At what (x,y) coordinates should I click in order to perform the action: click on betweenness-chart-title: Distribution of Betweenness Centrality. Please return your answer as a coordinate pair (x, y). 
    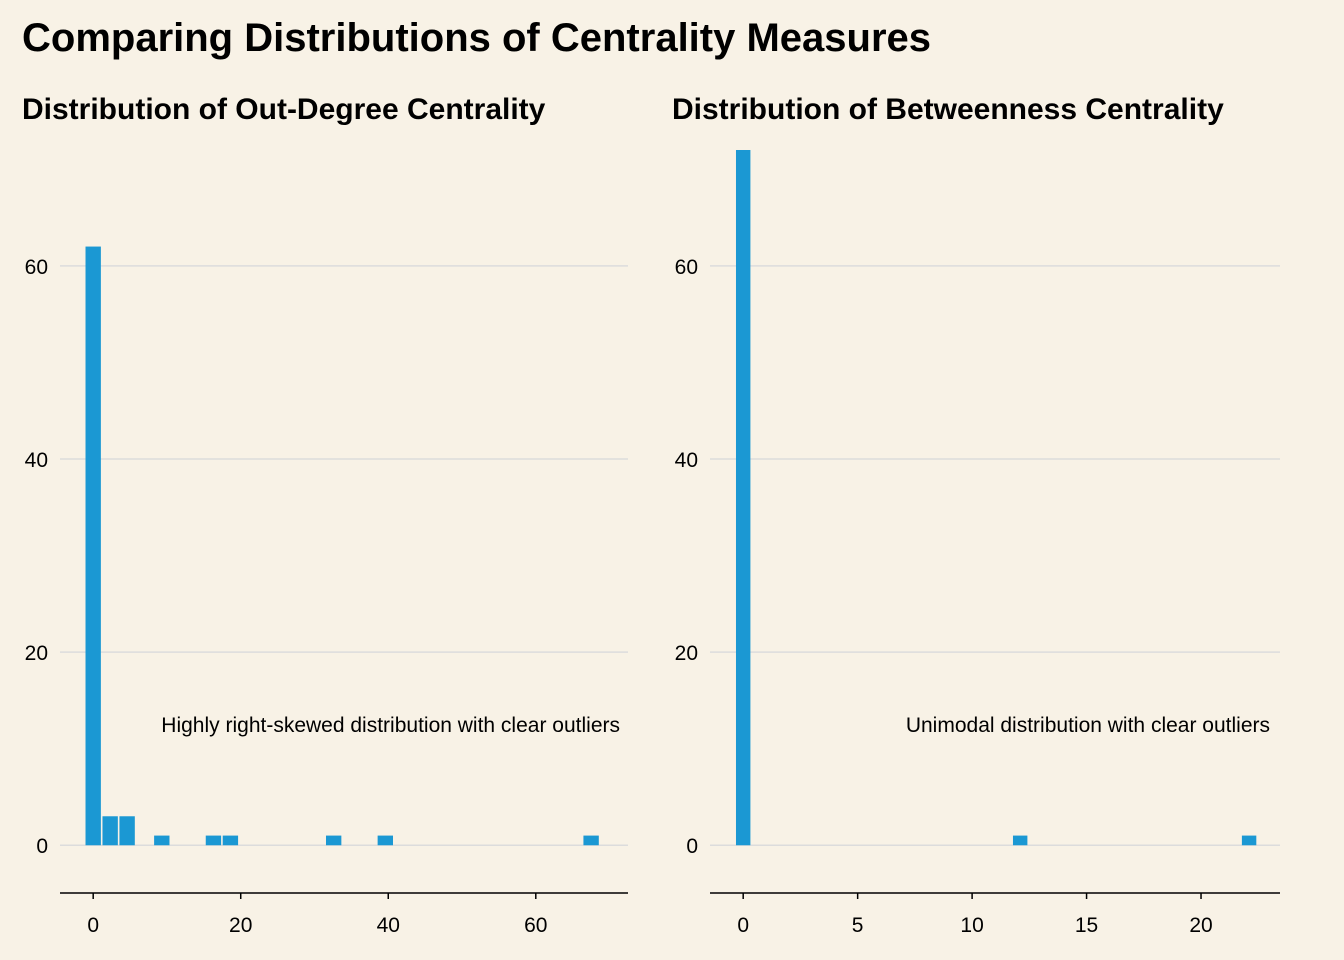
    Looking at the image, I should click on (948, 109).